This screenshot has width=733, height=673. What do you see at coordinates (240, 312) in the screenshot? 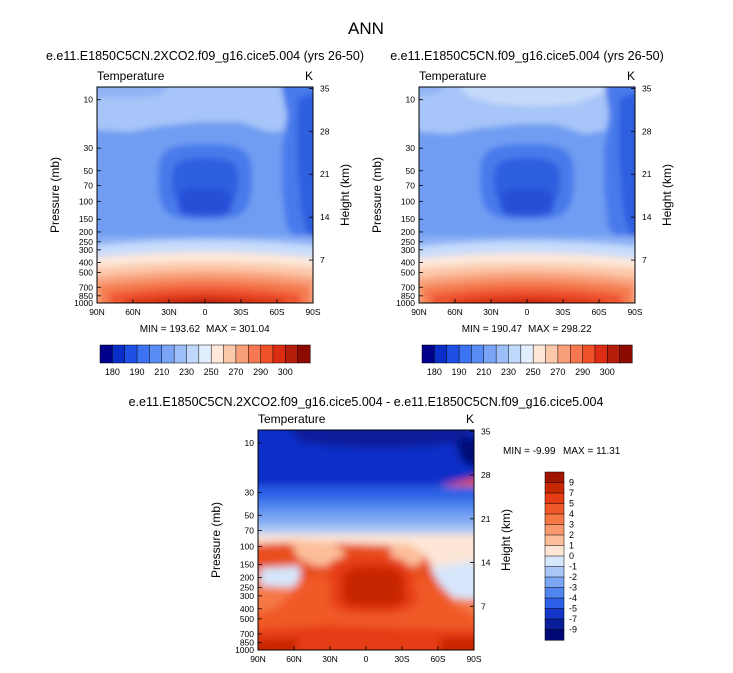
I see `x-tick-label: 30S` at bounding box center [240, 312].